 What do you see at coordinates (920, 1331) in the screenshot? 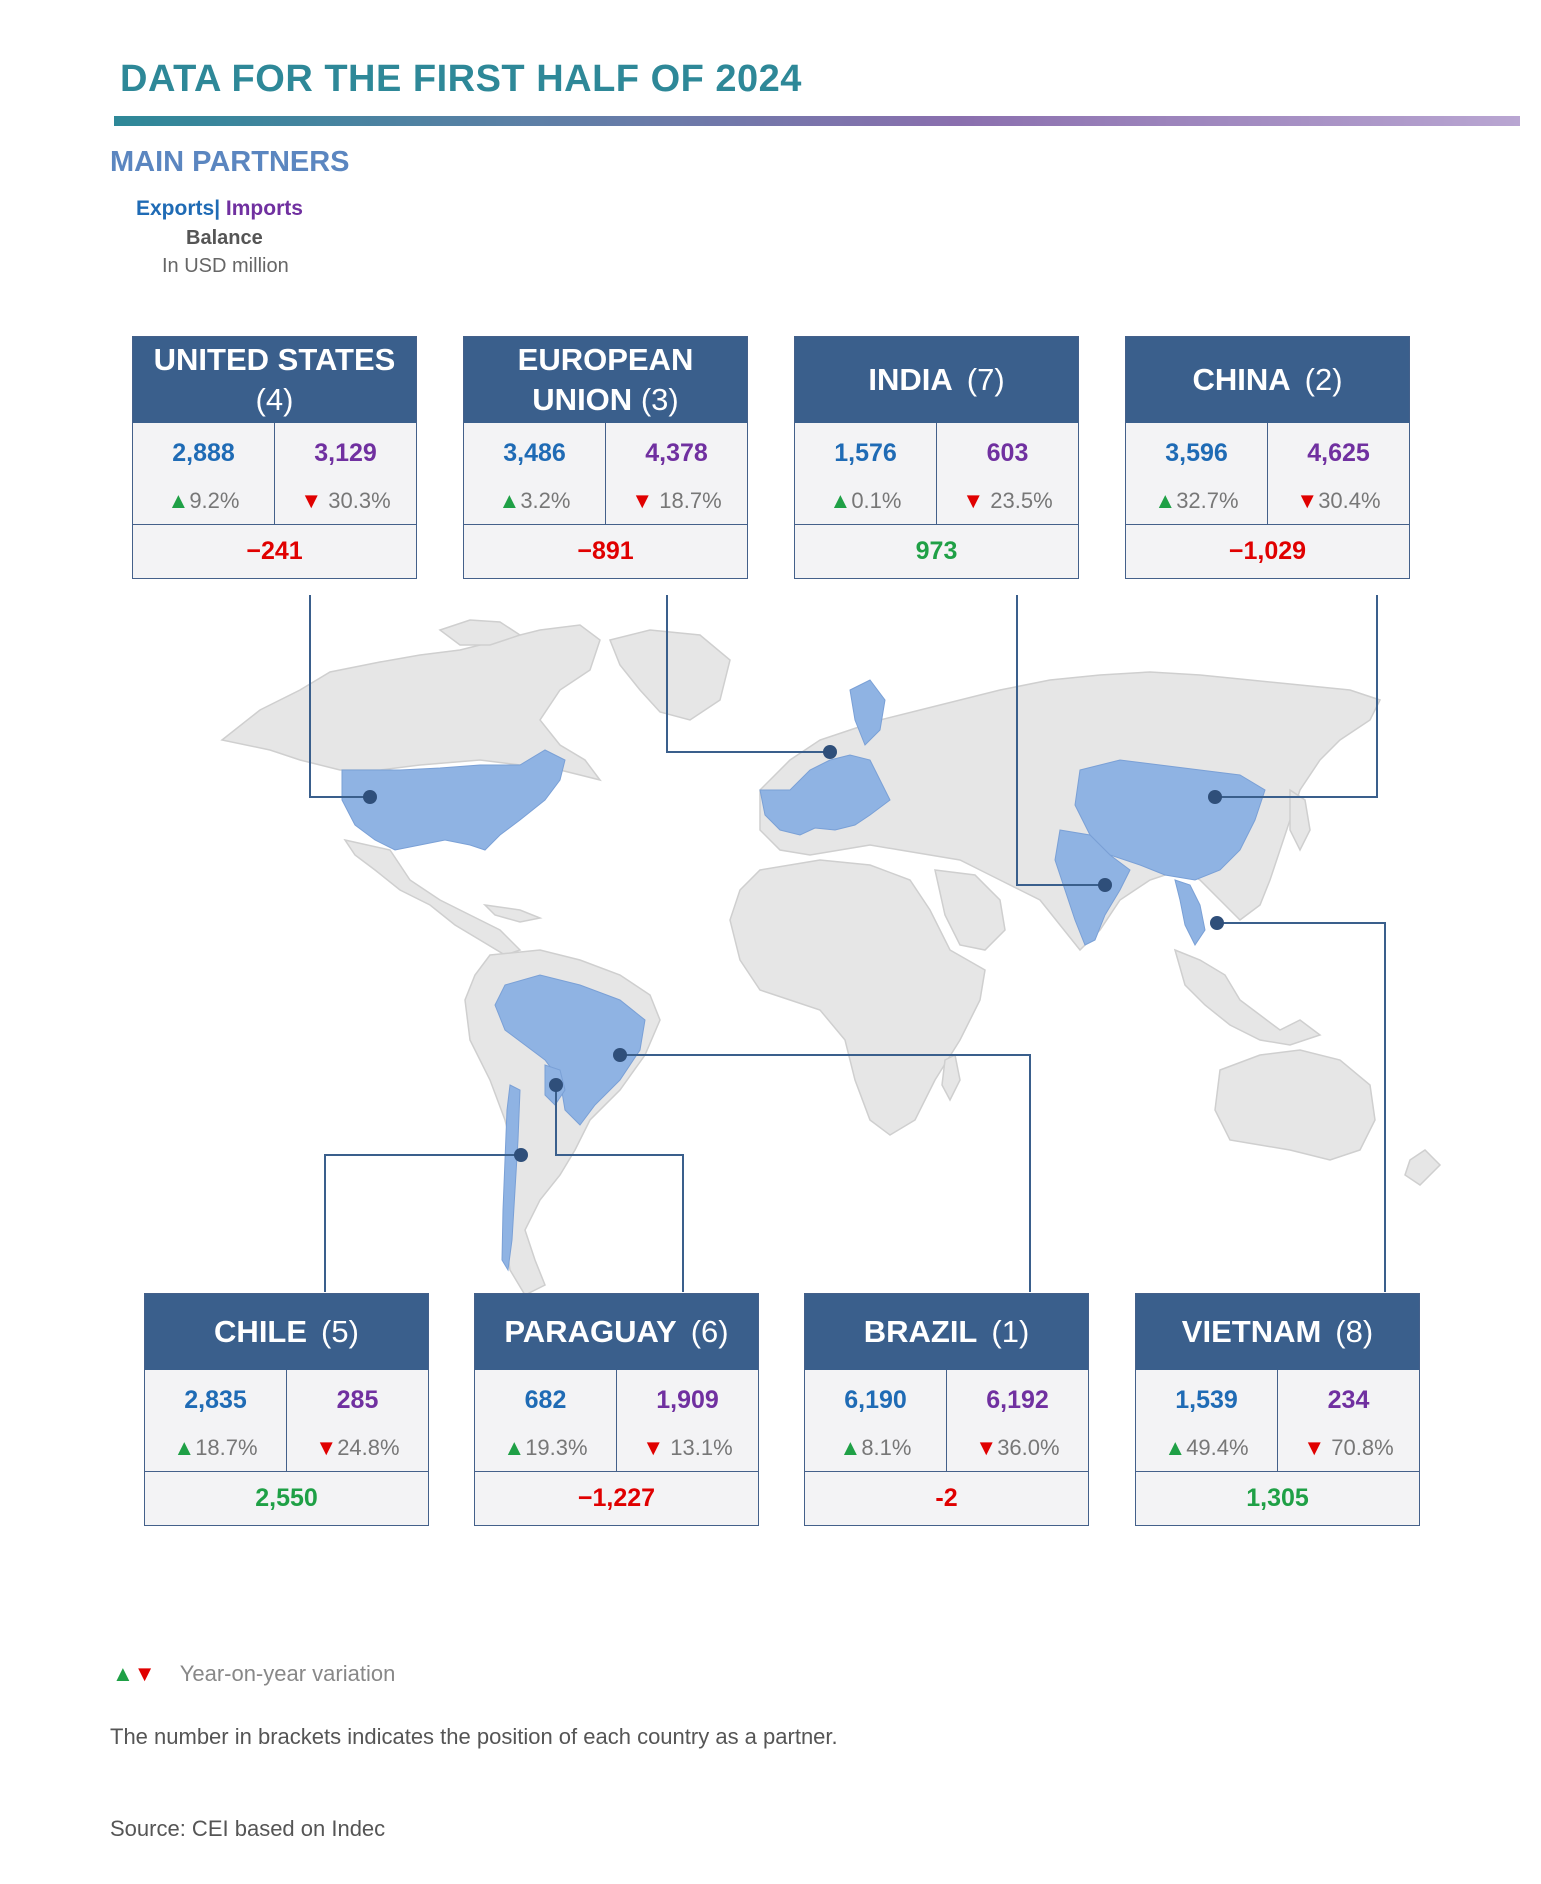
I see `partner-name: BRAZIL` at bounding box center [920, 1331].